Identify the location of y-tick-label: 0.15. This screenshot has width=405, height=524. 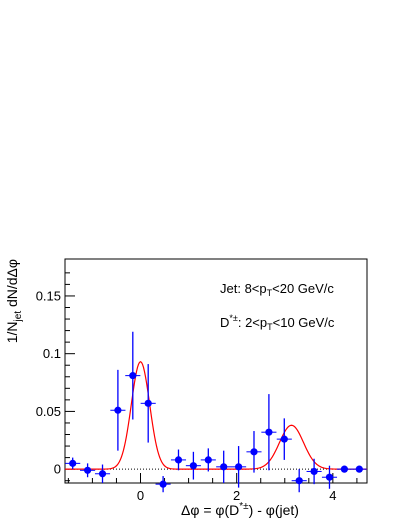
(48, 295).